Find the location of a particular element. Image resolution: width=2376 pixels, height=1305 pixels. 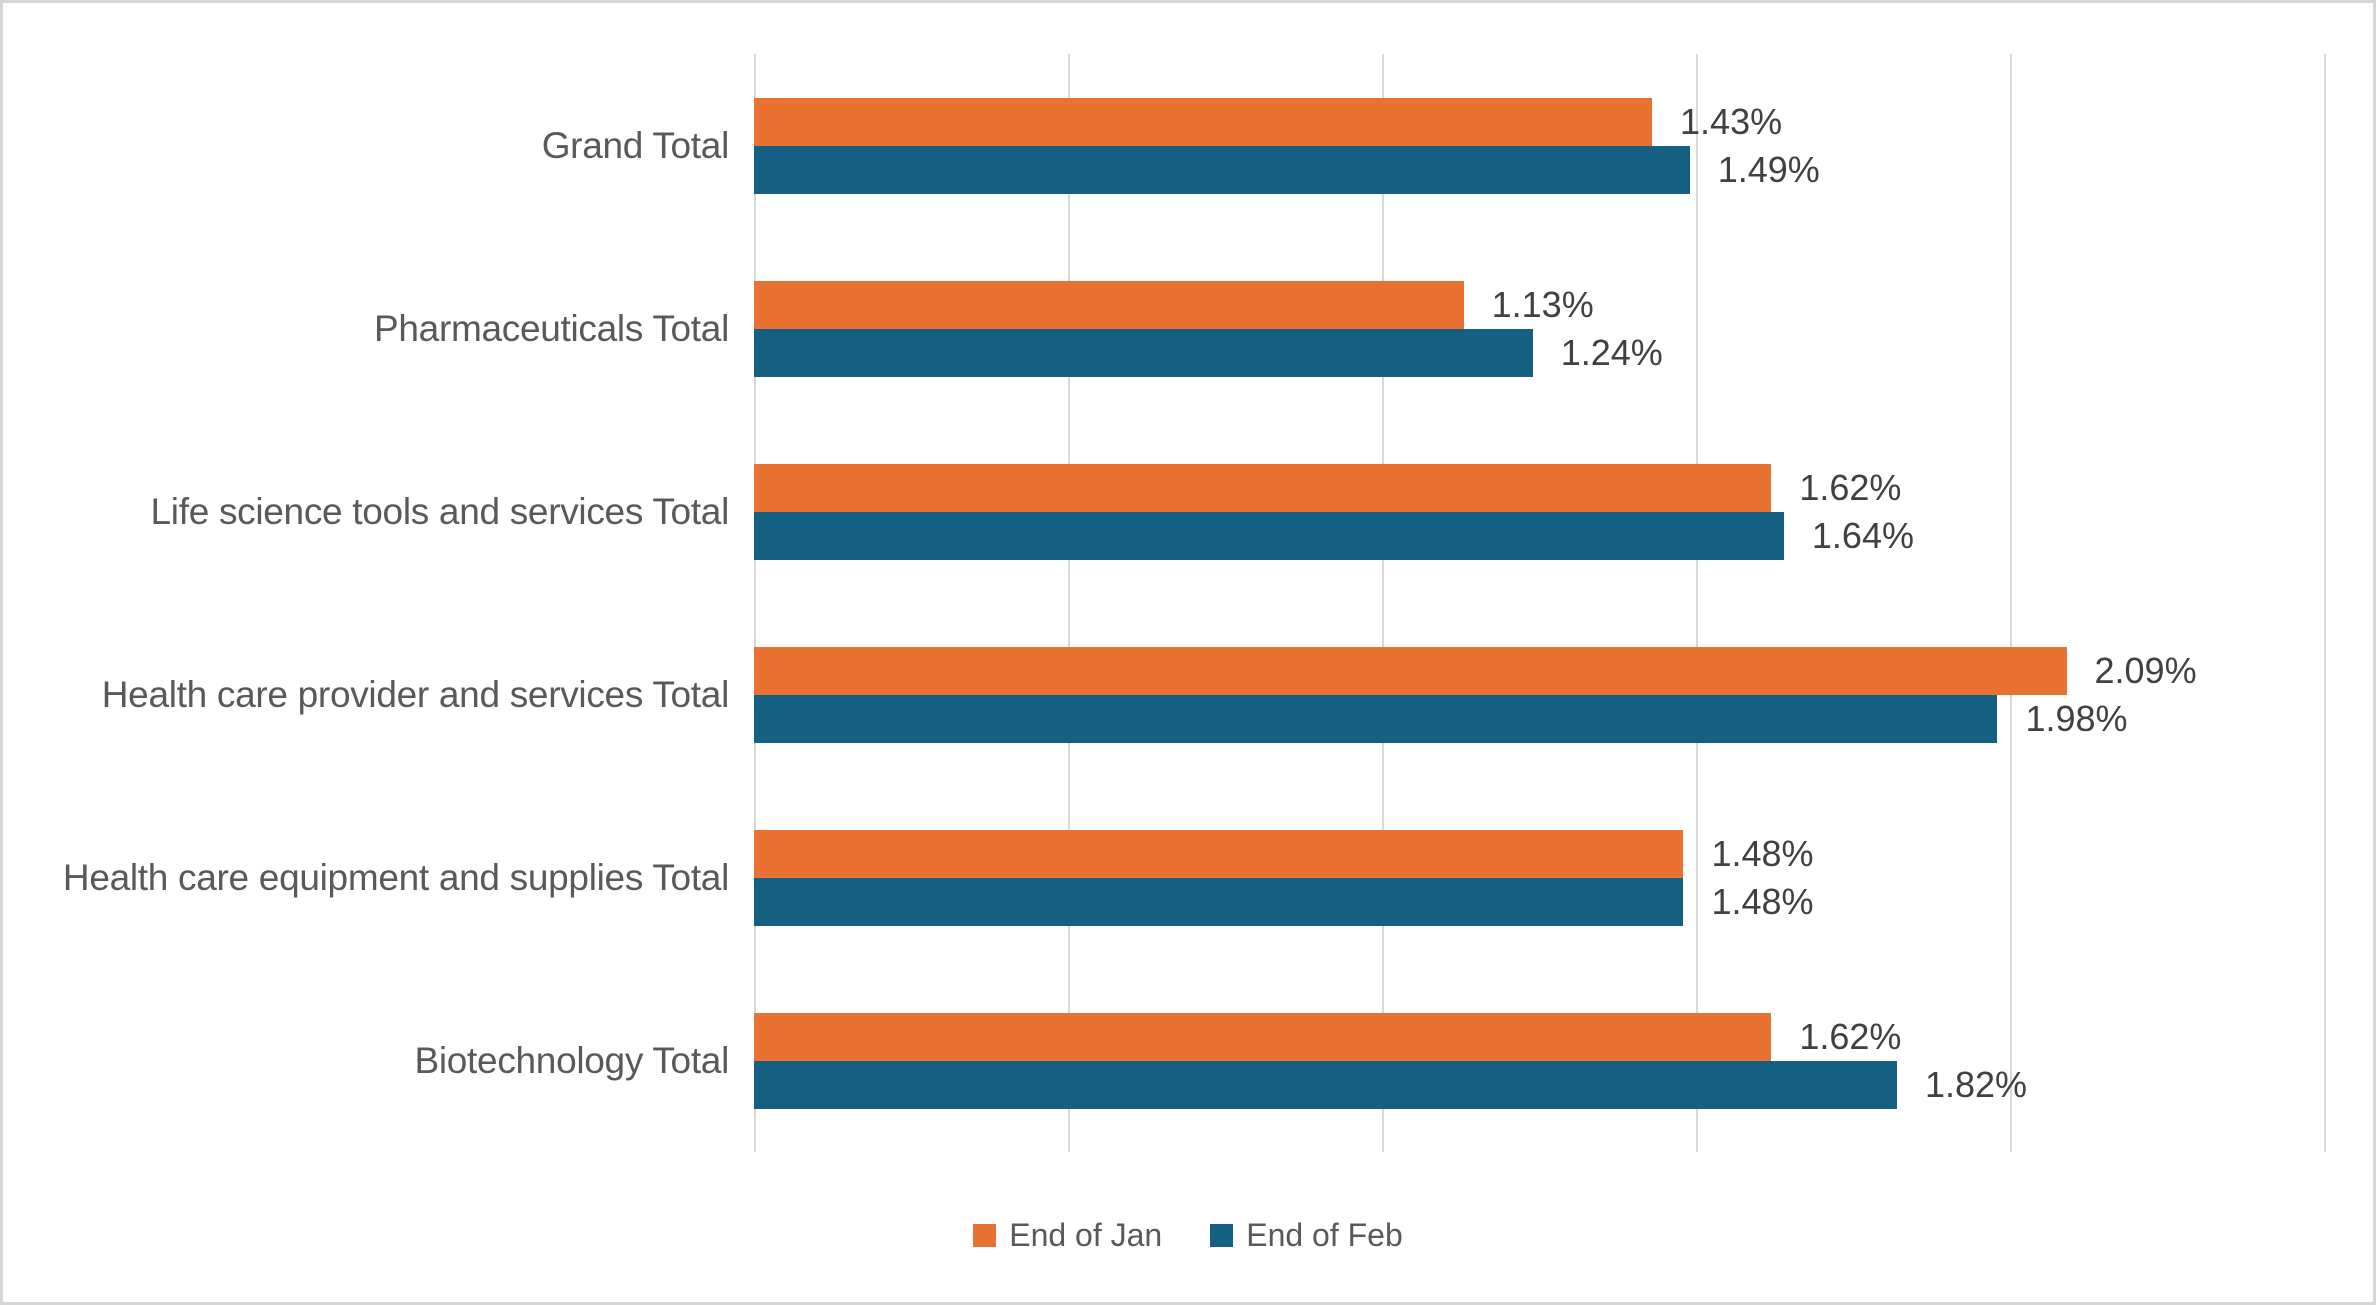

legend-item-end-of-feb: End of Feb is located at coordinates (1306, 1235).